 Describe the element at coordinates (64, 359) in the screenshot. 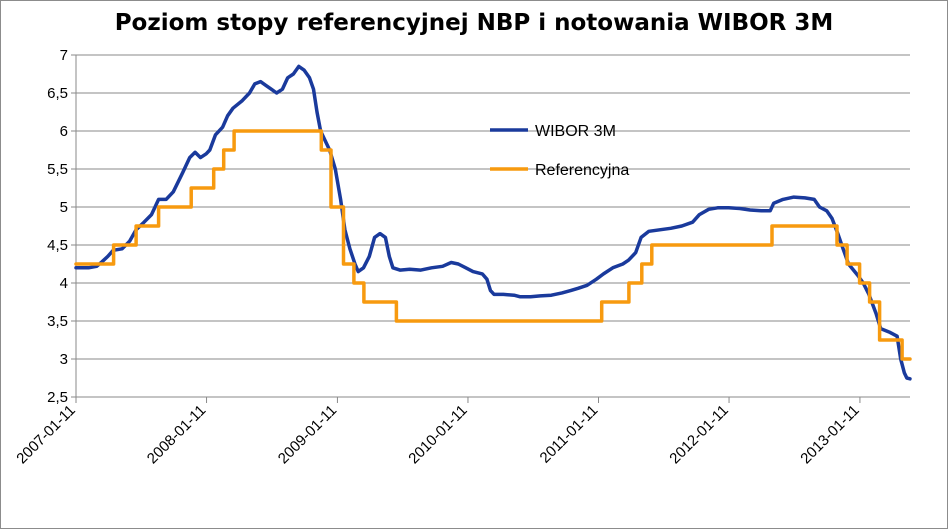

I see `y-tick-label: 3` at that location.